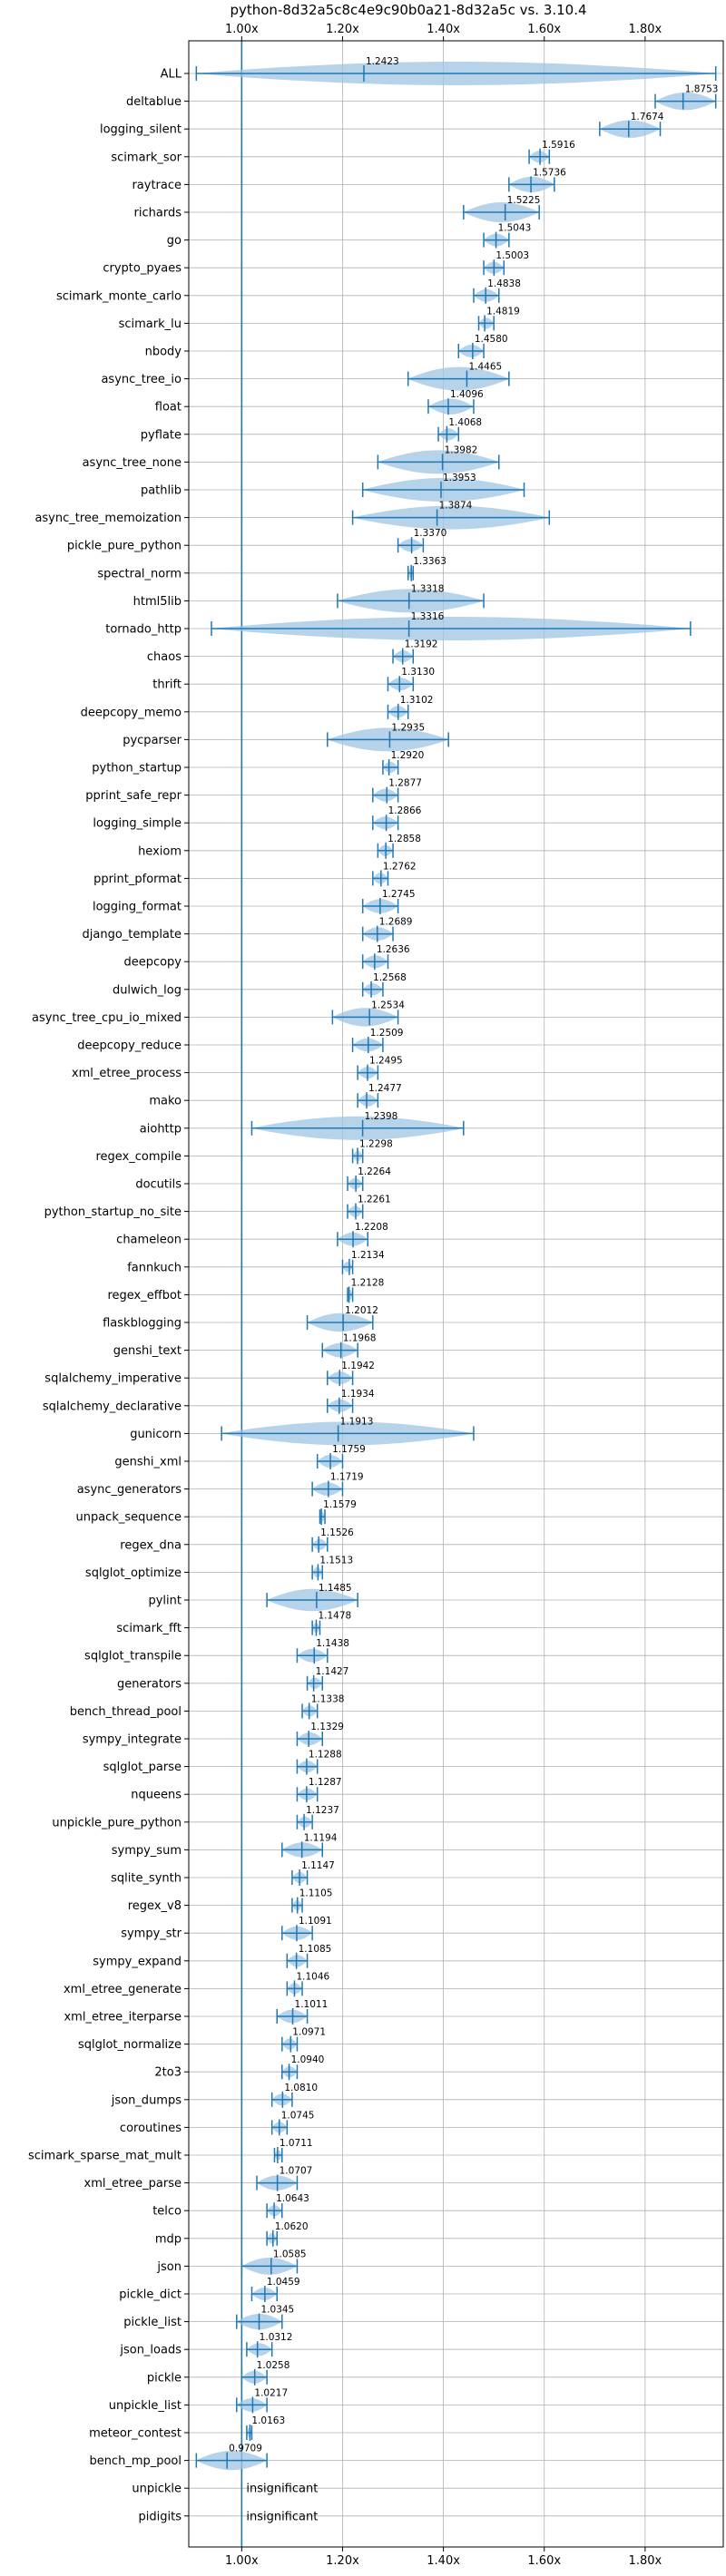 This screenshot has height=2576, width=726. I want to click on y-tick-label: deepcopy_reduce, so click(129, 1046).